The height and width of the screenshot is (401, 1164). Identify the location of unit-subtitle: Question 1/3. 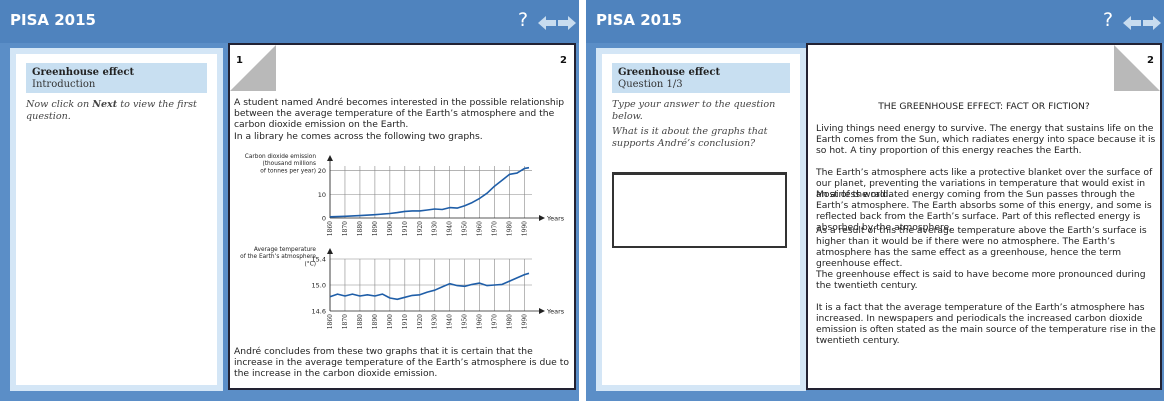
(650, 84).